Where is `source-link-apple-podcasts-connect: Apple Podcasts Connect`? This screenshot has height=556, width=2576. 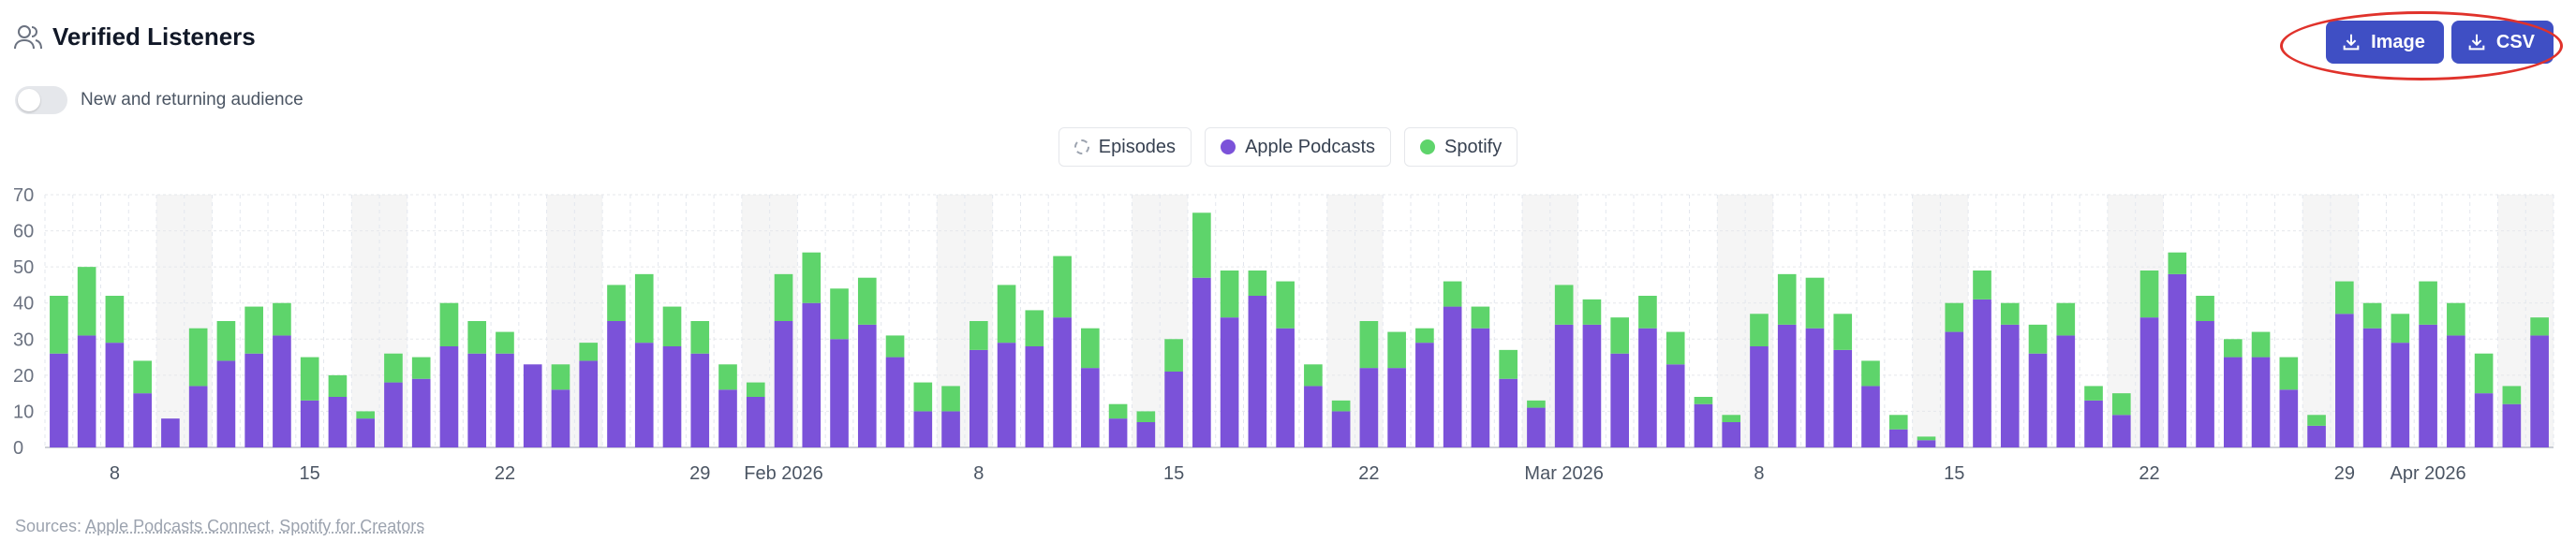
source-link-apple-podcasts-connect: Apple Podcasts Connect is located at coordinates (178, 526).